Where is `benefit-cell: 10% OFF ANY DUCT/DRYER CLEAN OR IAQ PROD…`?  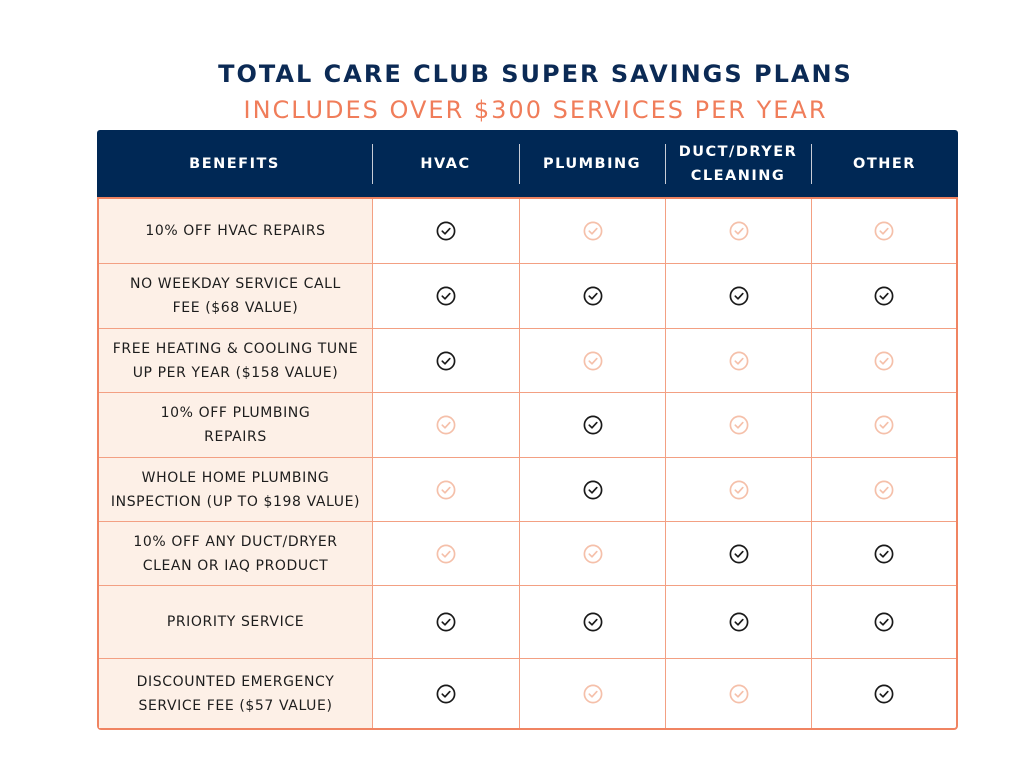 benefit-cell: 10% OFF ANY DUCT/DRYER CLEAN OR IAQ PROD… is located at coordinates (236, 554).